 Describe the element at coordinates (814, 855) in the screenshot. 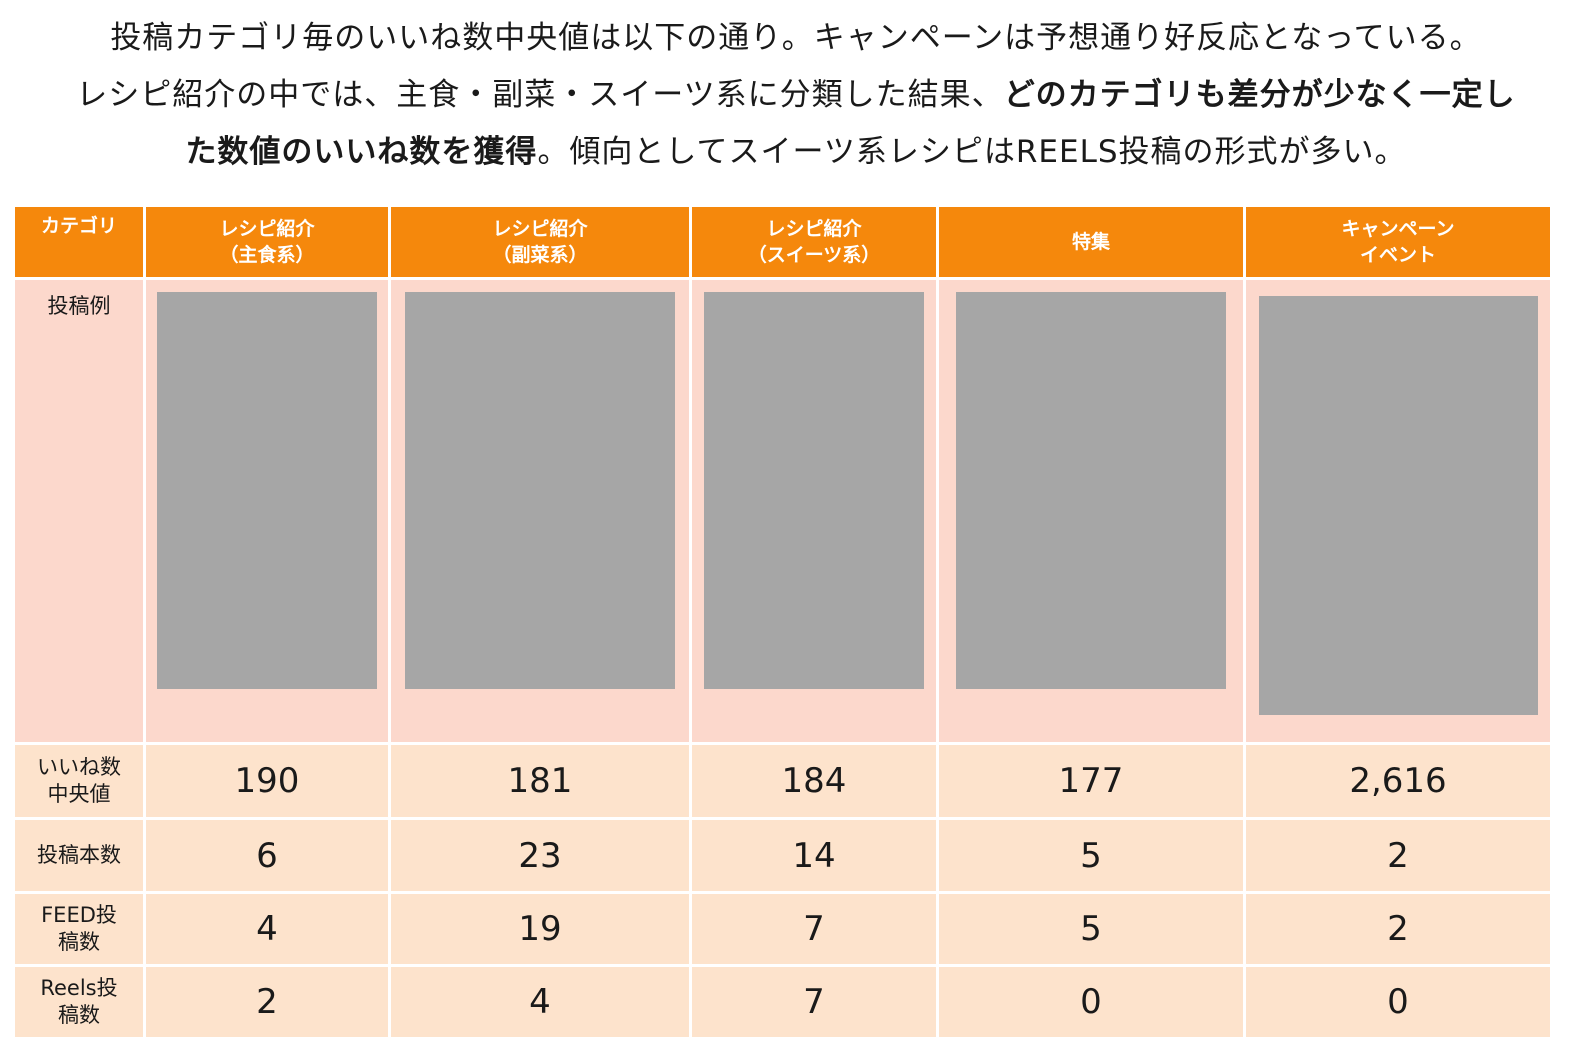

I see `post-count-sweets: 14` at that location.